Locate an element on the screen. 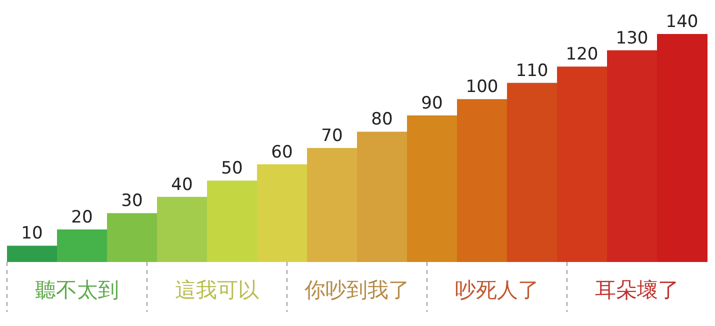  text: 聽不太到 is located at coordinates (77, 290).